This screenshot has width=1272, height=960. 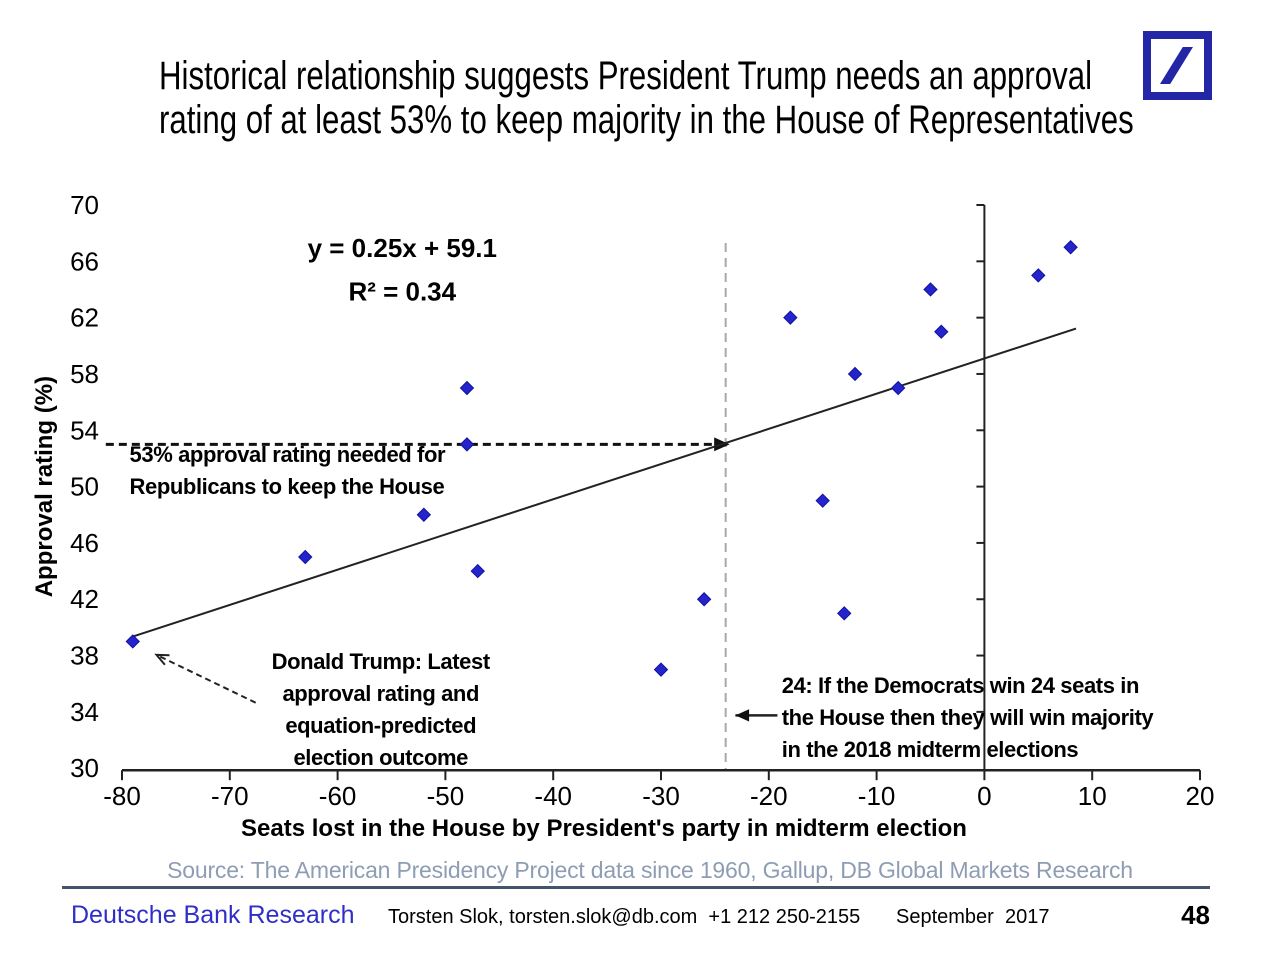 I want to click on x-tick-label: -40, so click(x=553, y=796).